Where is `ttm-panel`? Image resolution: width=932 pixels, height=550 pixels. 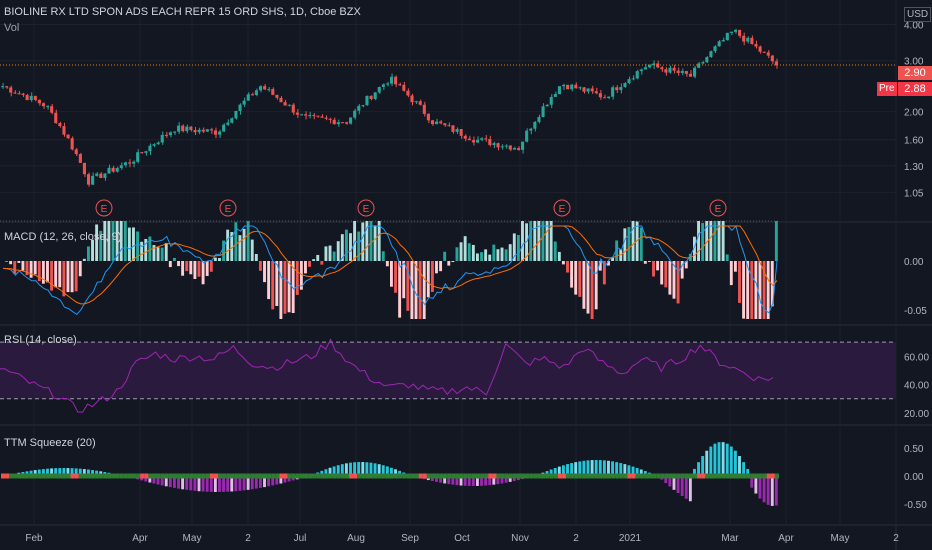
ttm-panel is located at coordinates (390, 474).